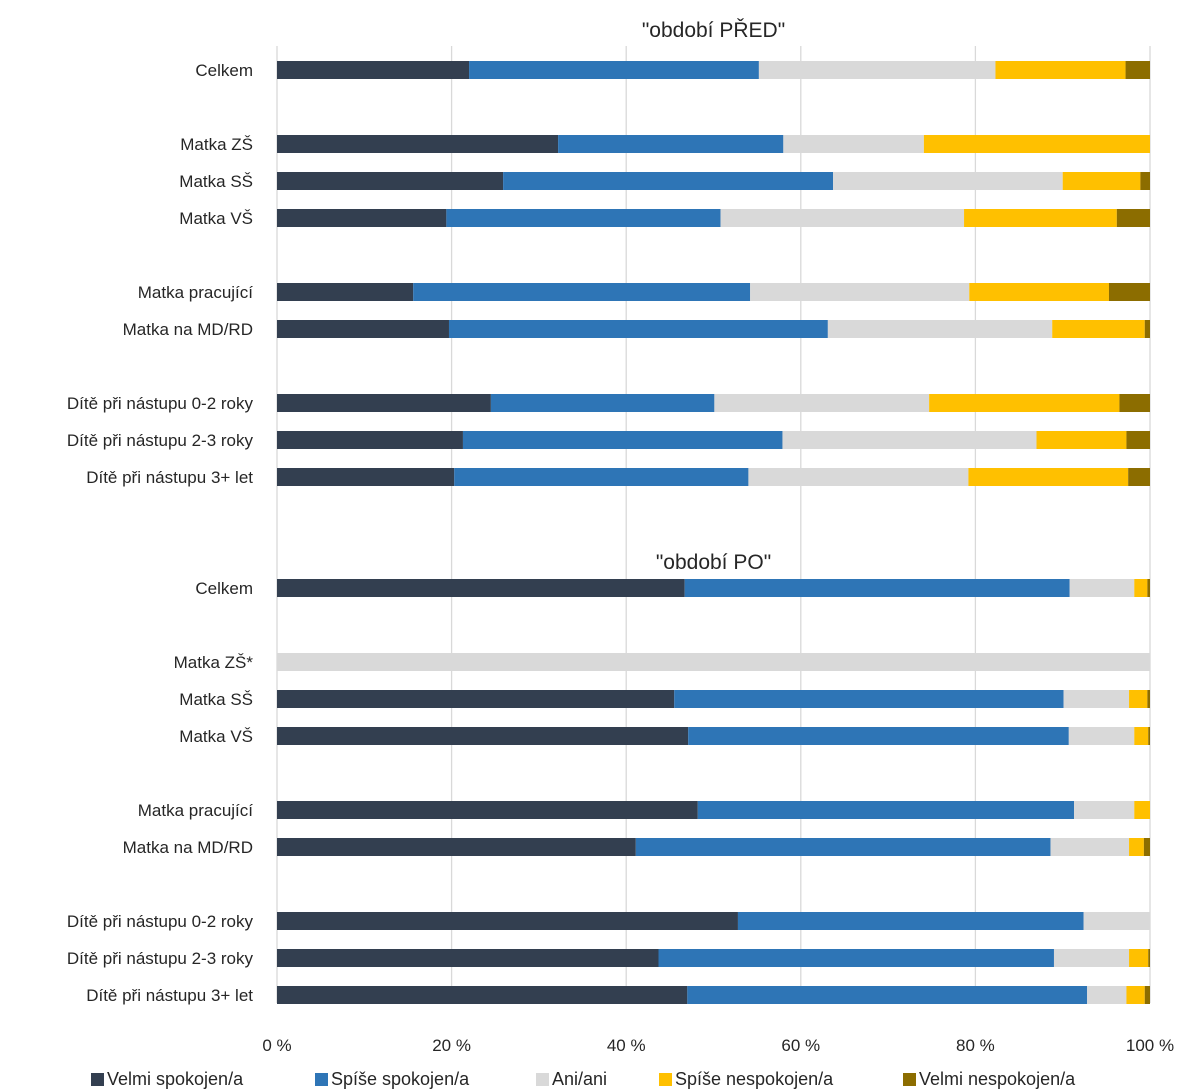 Image resolution: width=1182 pixels, height=1092 pixels. What do you see at coordinates (665, 1079) in the screenshot?
I see `legend-swatch-spise-nespokojen-a` at bounding box center [665, 1079].